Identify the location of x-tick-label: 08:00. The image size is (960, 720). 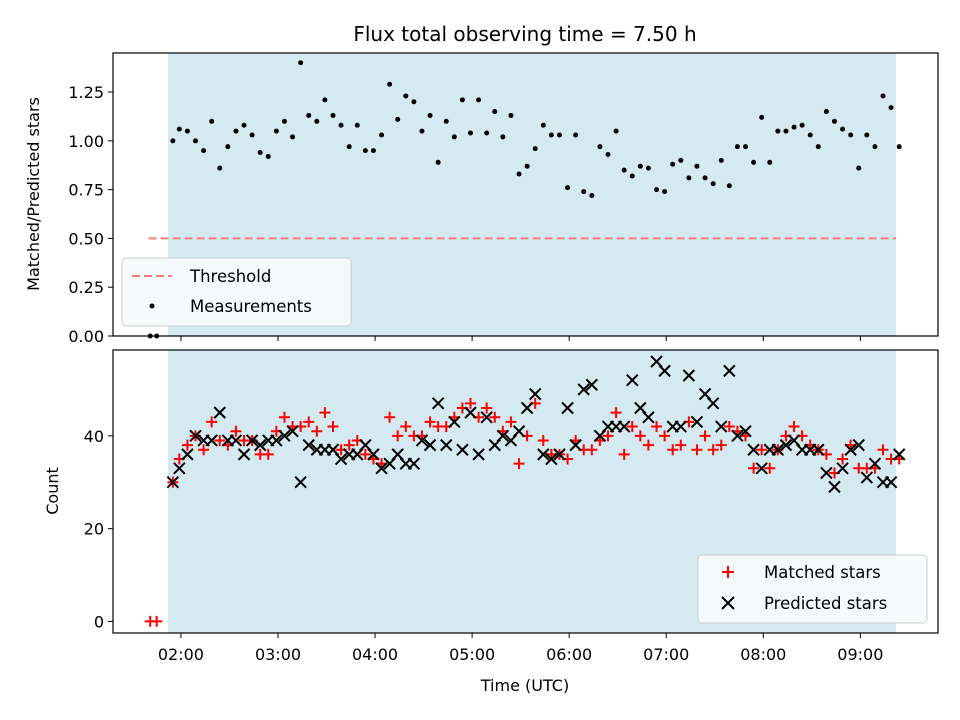
(763, 654).